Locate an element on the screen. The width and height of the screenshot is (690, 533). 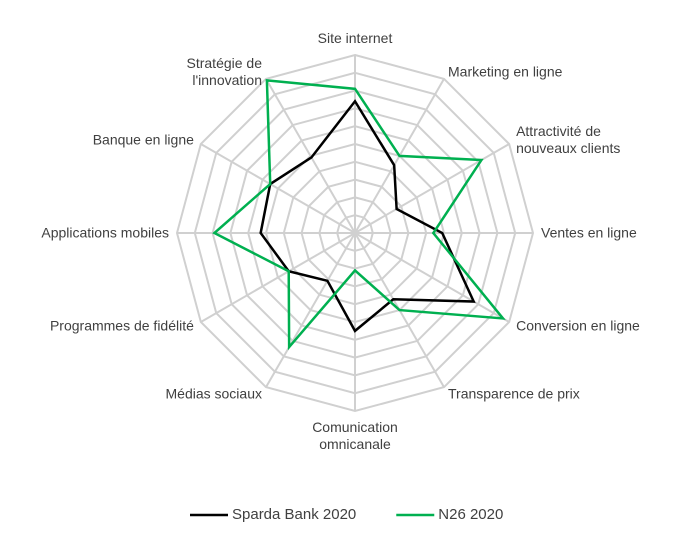
axis-label: Applications mobiles is located at coordinates (105, 232).